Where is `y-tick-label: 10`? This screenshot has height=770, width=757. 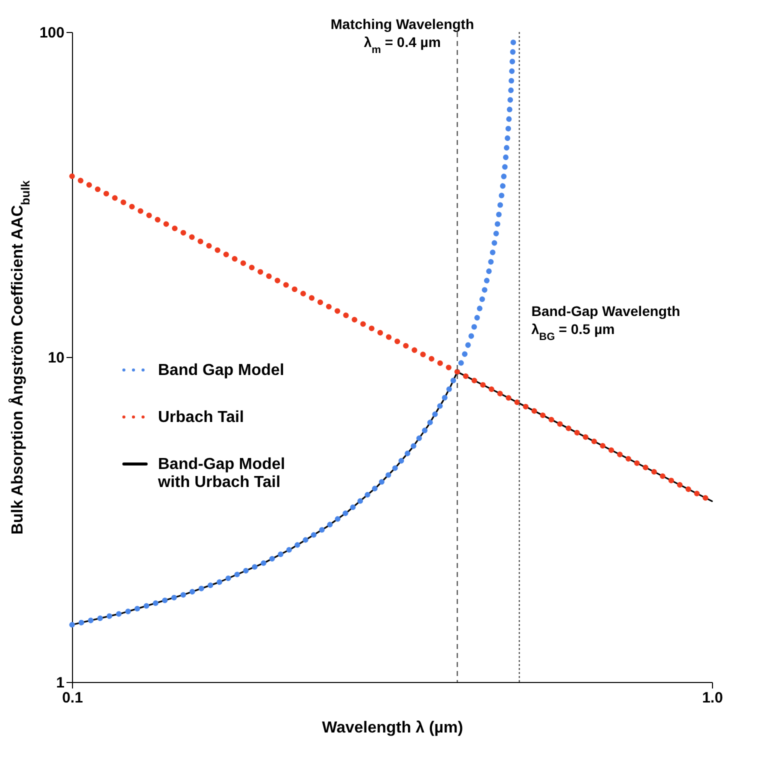 y-tick-label: 10 is located at coordinates (56, 358).